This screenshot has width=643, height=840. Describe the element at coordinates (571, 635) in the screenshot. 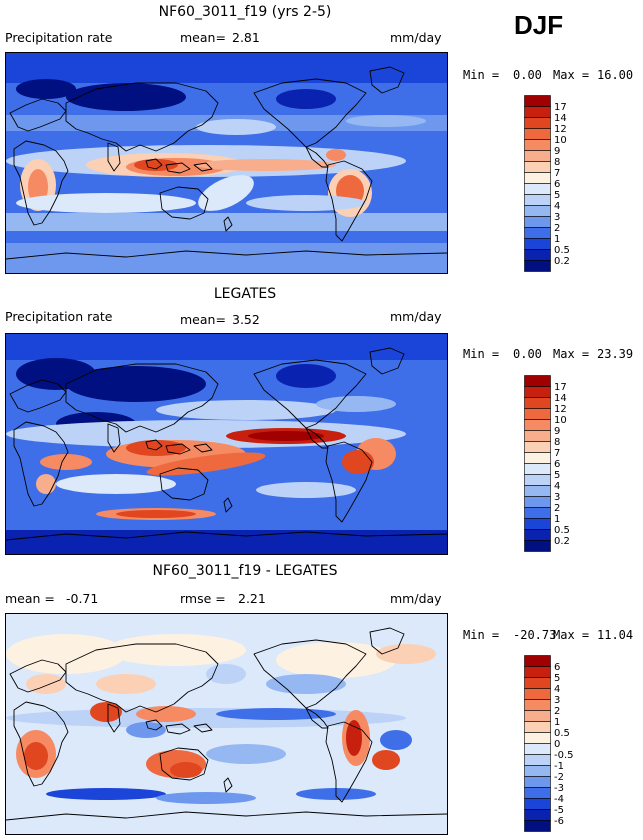

I see `panel-3-max-label: Max =` at that location.